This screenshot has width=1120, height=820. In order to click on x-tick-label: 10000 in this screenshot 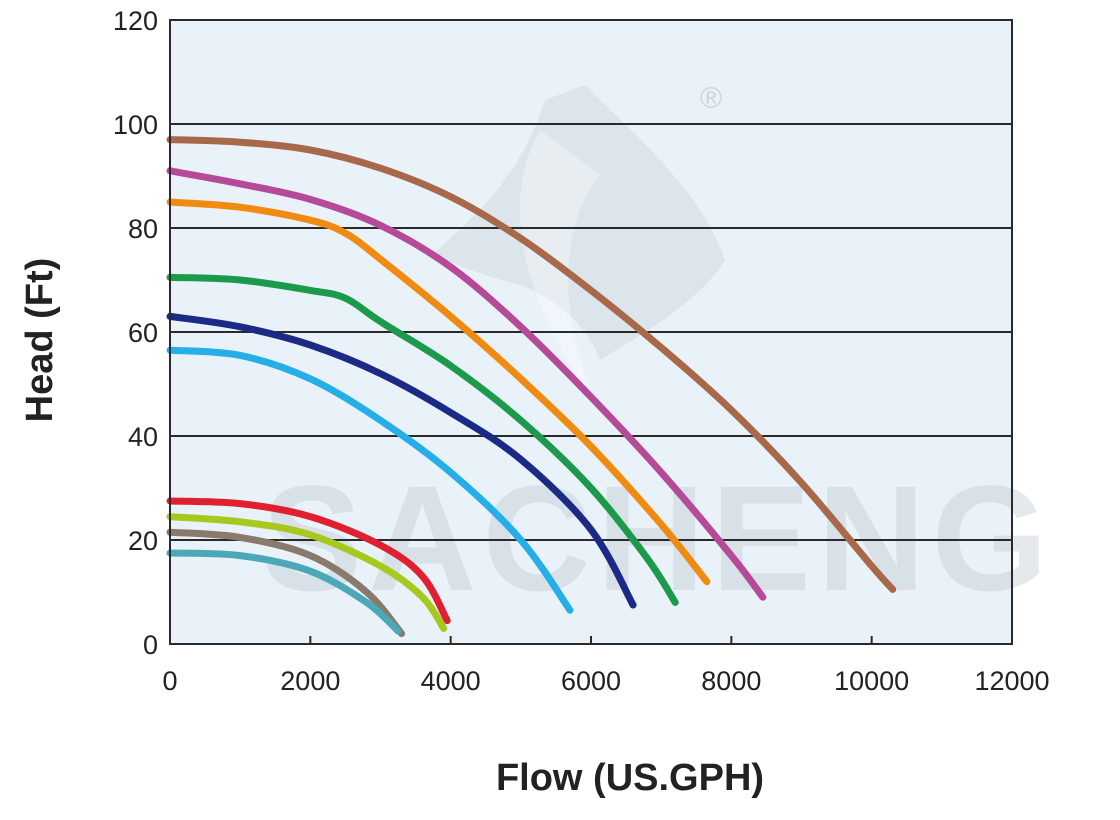, I will do `click(871, 681)`.